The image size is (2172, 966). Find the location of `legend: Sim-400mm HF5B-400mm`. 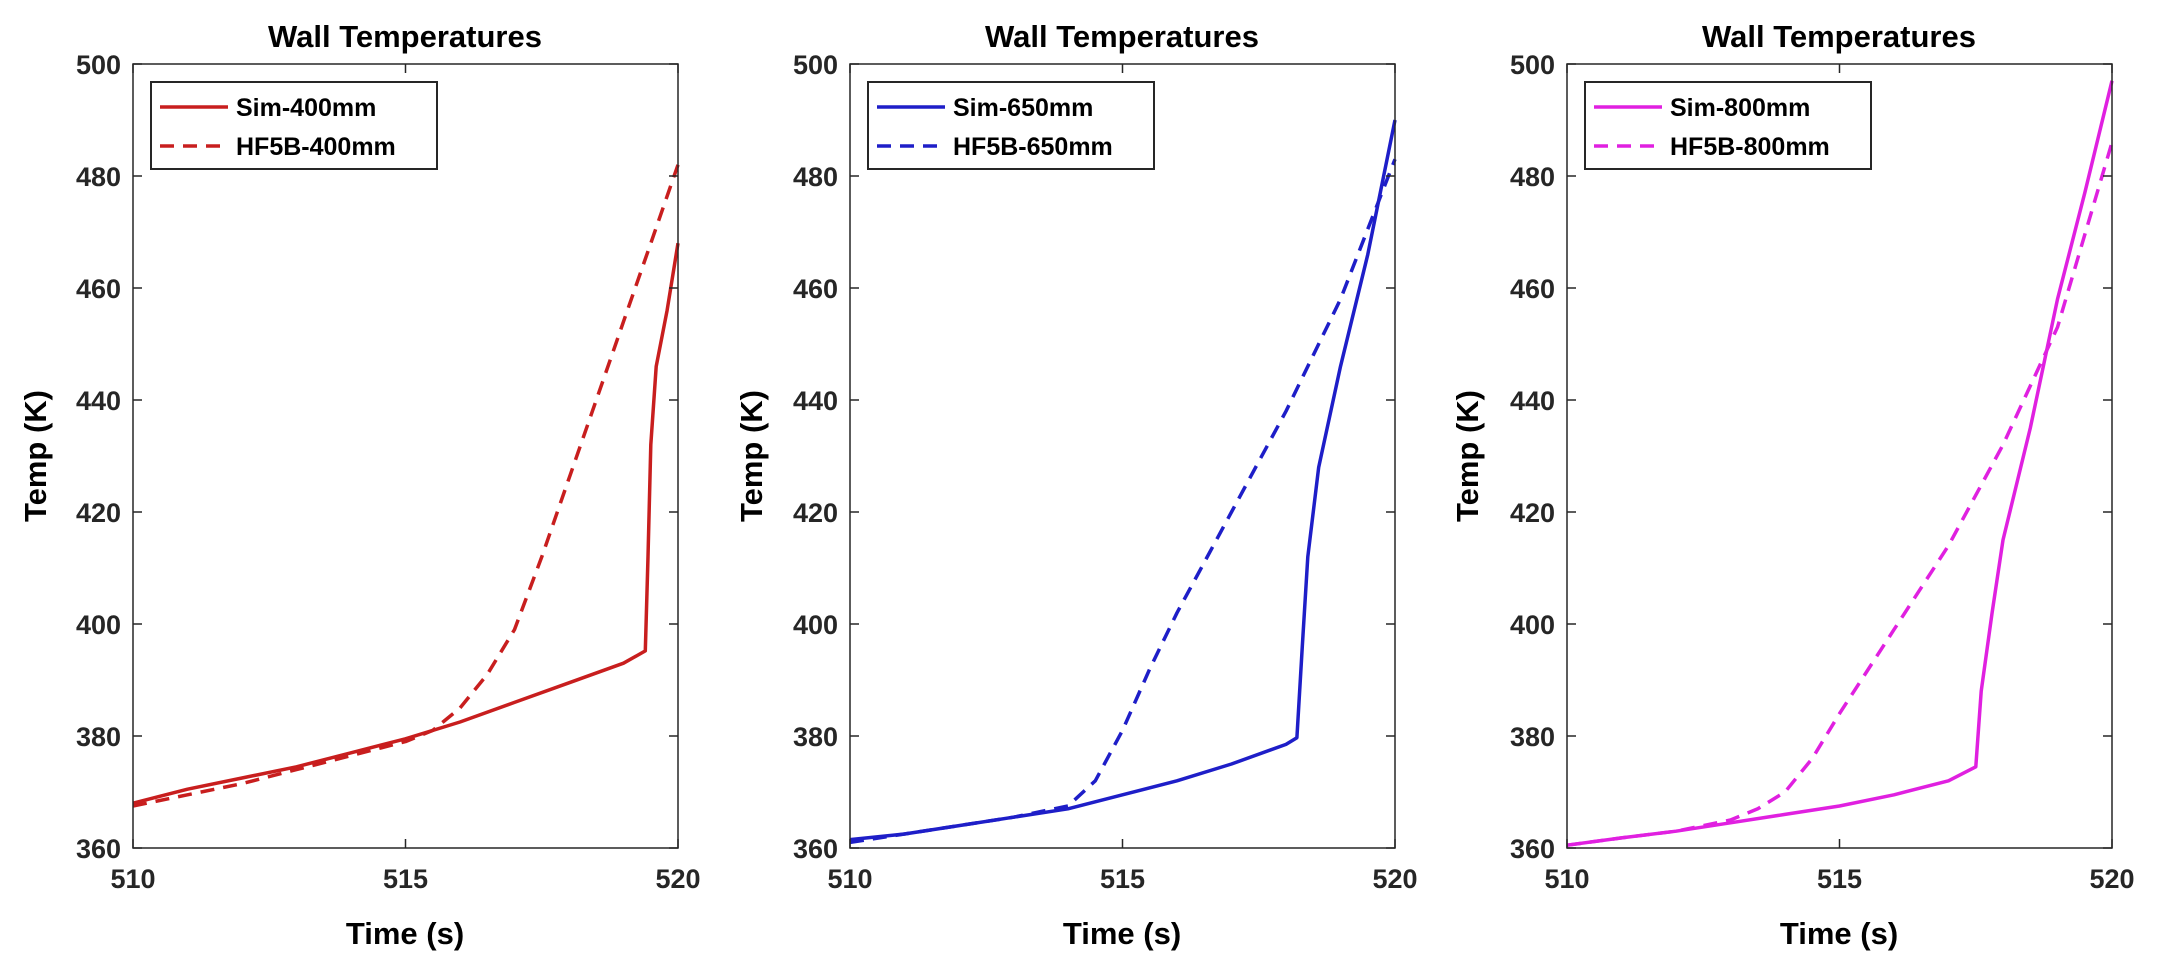

legend: Sim-400mm HF5B-400mm is located at coordinates (294, 125).